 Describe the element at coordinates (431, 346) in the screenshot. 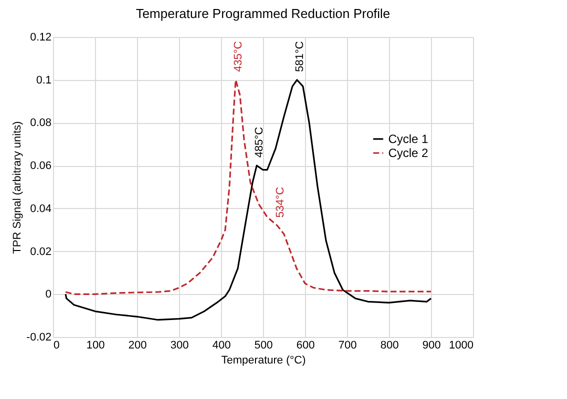

I see `x-tick-label: 900` at that location.